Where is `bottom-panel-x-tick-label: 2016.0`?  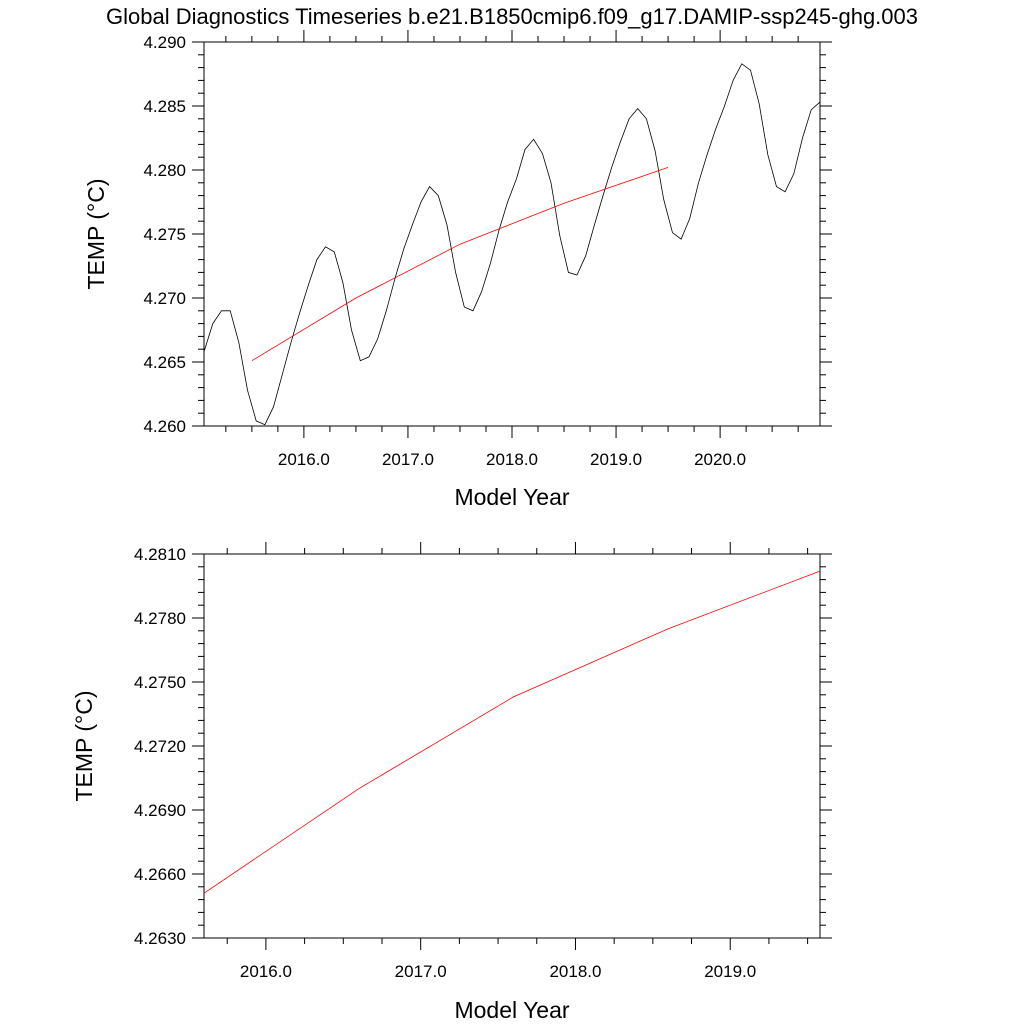
bottom-panel-x-tick-label: 2016.0 is located at coordinates (266, 971).